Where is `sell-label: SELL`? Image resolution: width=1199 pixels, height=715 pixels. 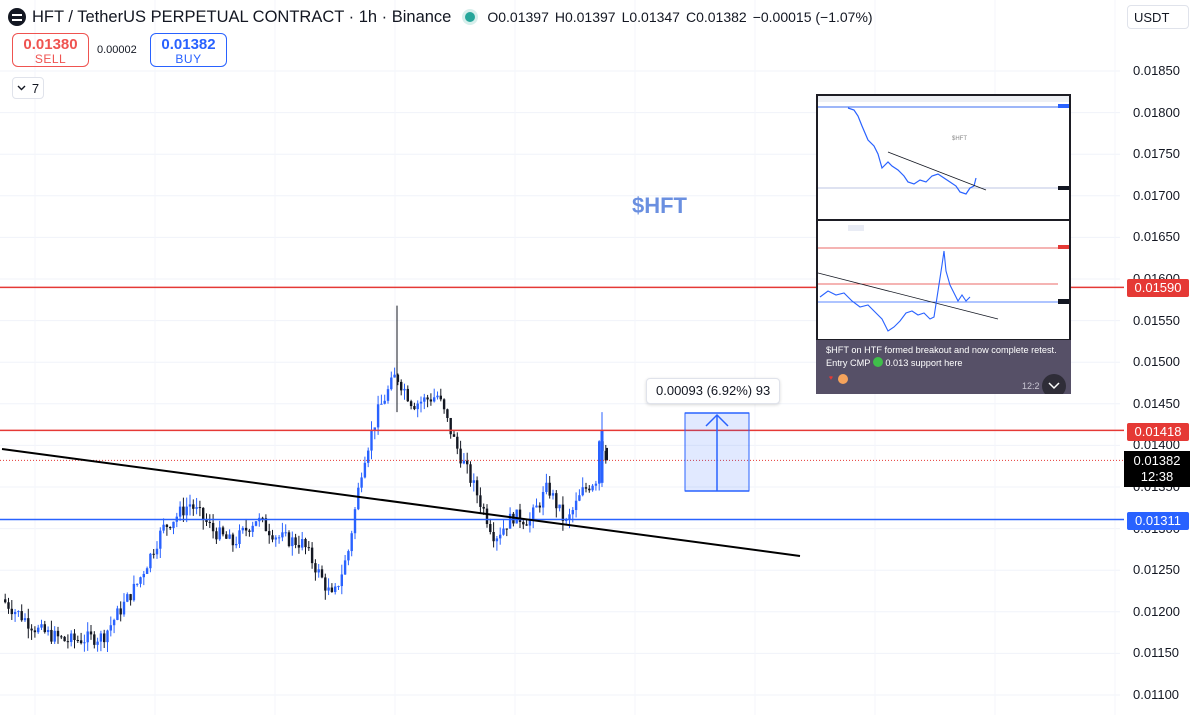 sell-label: SELL is located at coordinates (50, 59).